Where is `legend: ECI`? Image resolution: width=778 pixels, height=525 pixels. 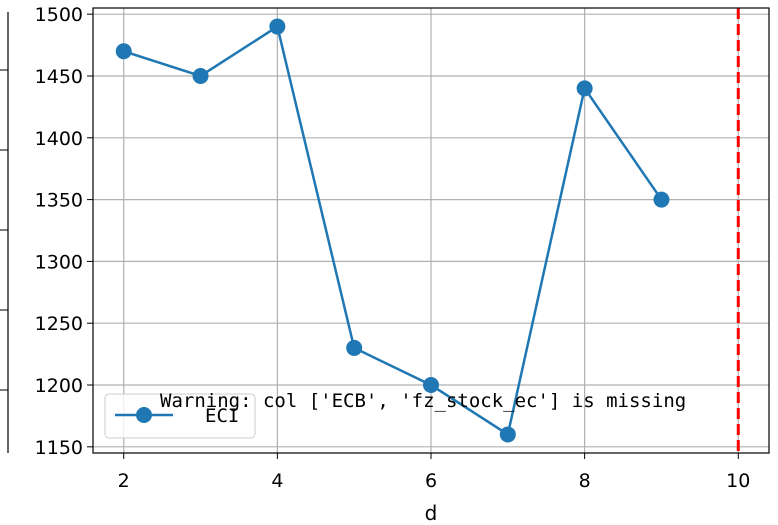
legend: ECI is located at coordinates (180, 416).